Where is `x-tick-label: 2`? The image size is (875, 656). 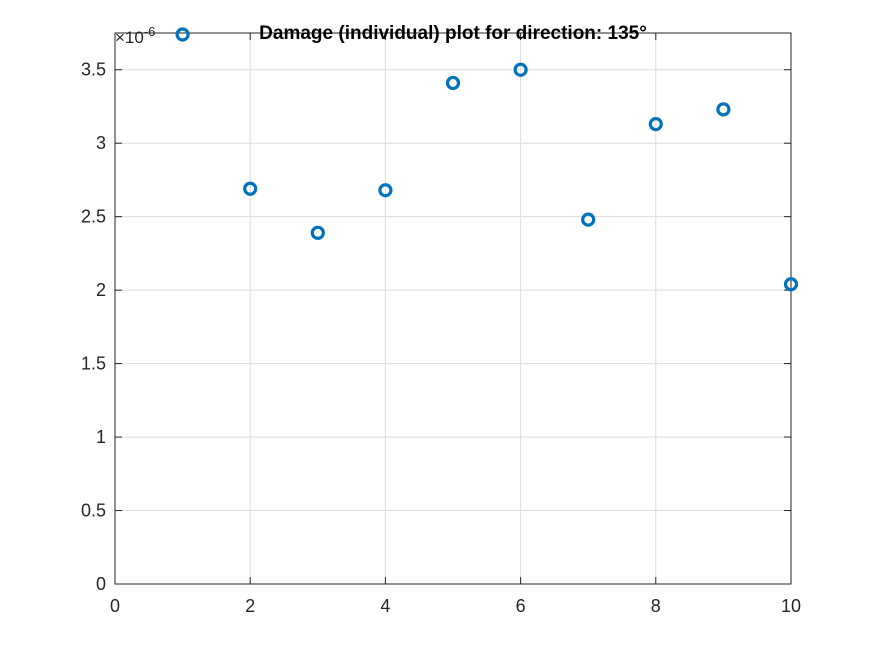
x-tick-label: 2 is located at coordinates (250, 606).